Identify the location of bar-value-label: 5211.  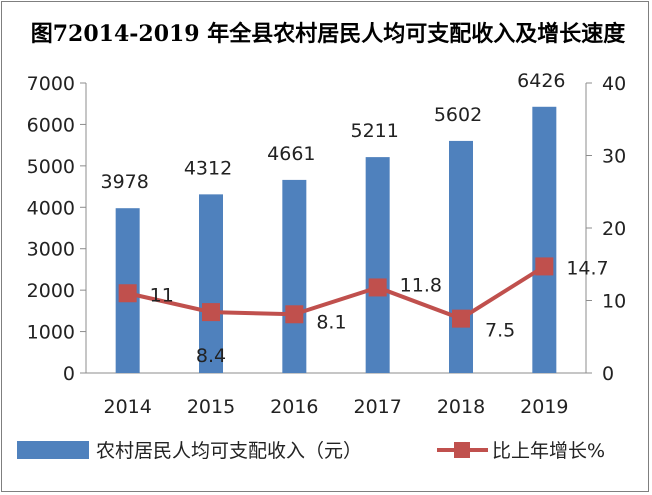
(374, 131).